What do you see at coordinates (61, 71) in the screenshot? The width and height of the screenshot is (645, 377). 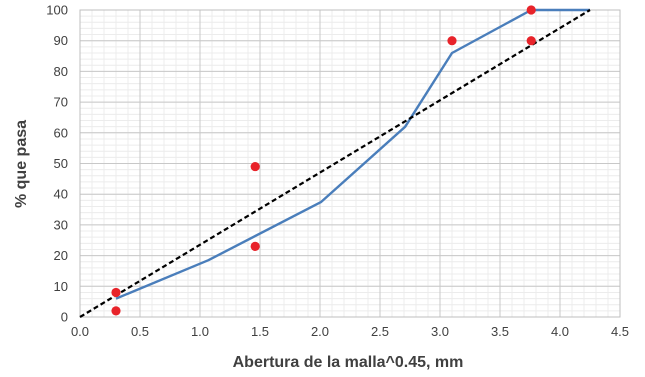 I see `y-tick-label: 80` at bounding box center [61, 71].